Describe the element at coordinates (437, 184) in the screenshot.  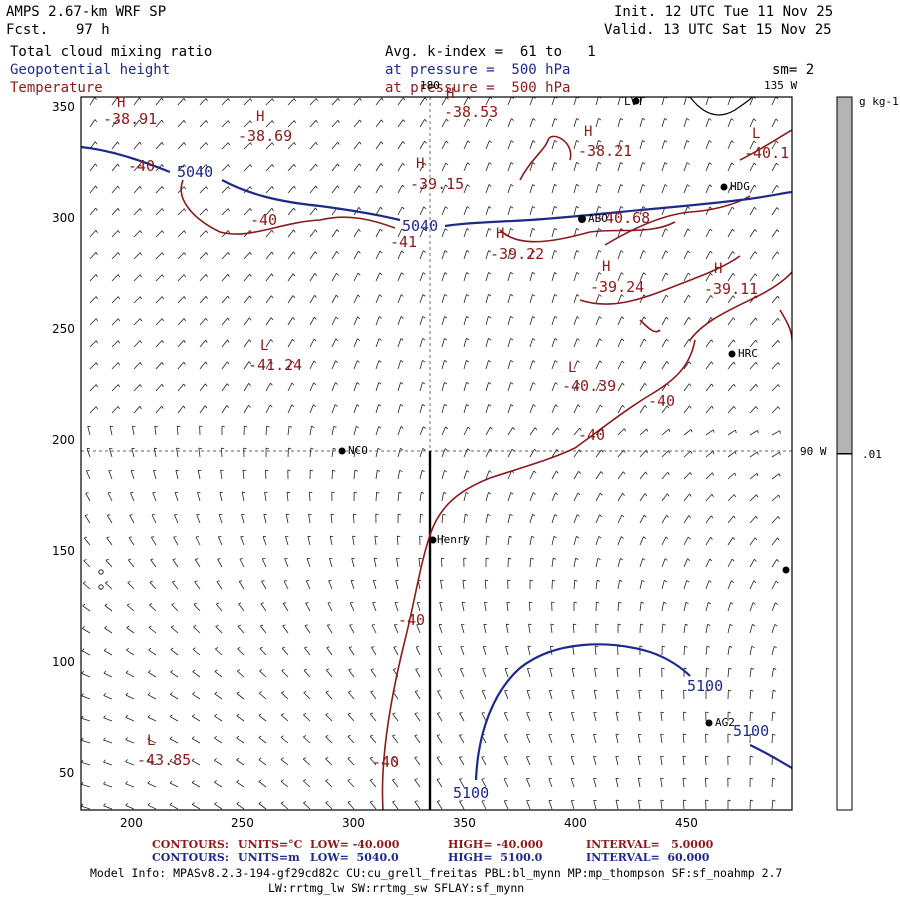
I see `extremum-value: -39.15` at that location.